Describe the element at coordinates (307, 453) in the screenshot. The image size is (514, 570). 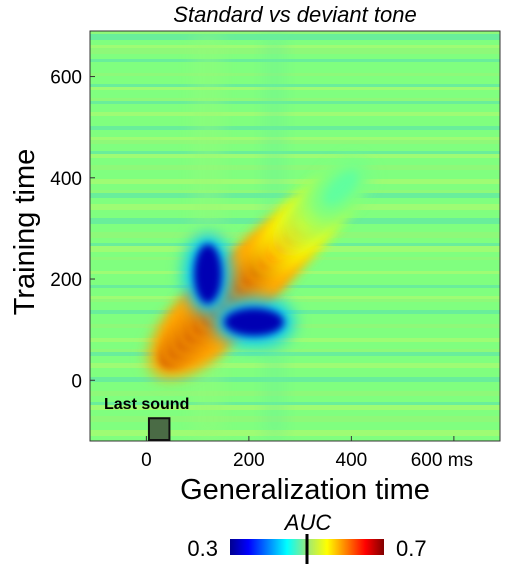
I see `x-axis-ticks: 0 200 400 600 ms` at that location.